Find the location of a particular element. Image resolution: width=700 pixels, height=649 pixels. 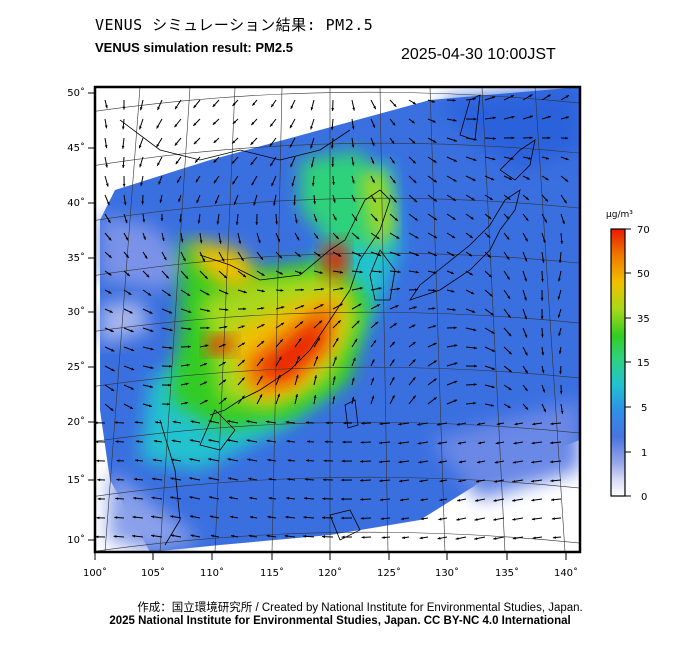

lat-label: 30˚ is located at coordinates (76, 312).